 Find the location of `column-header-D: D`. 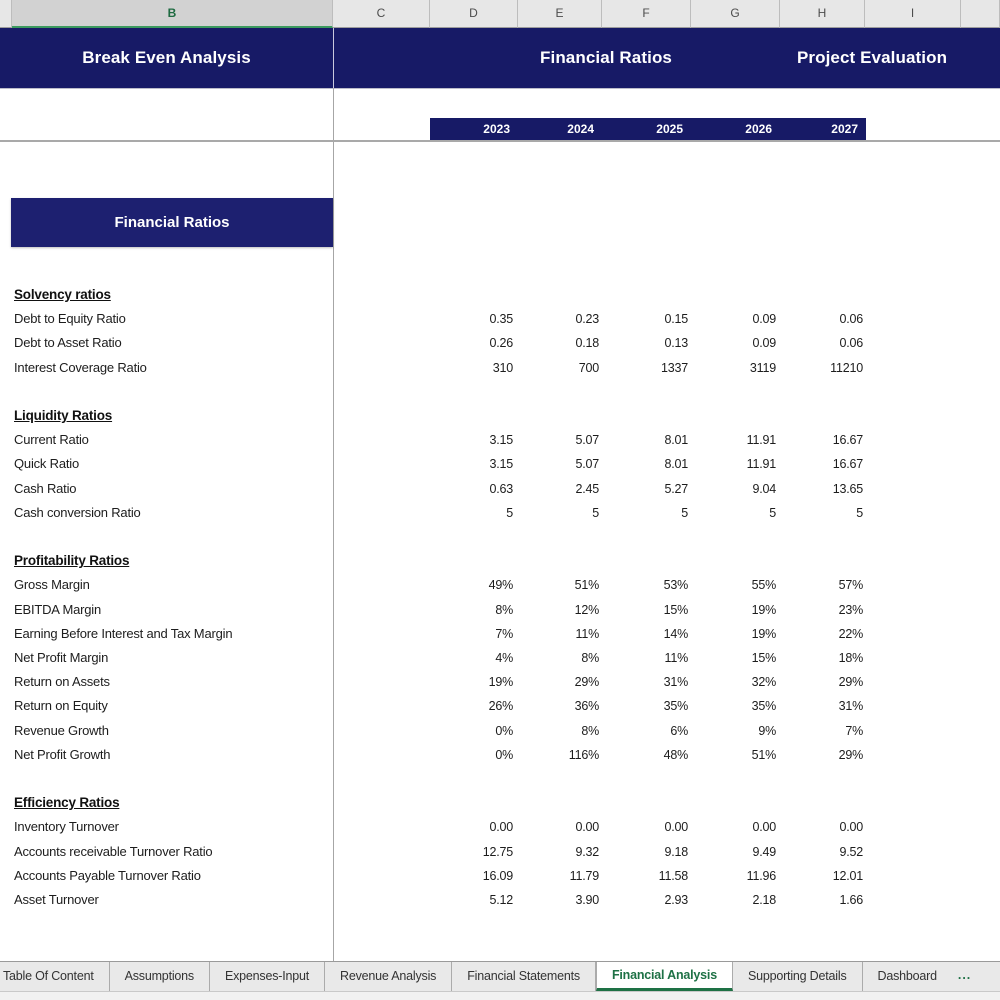

column-header-D: D is located at coordinates (474, 14).